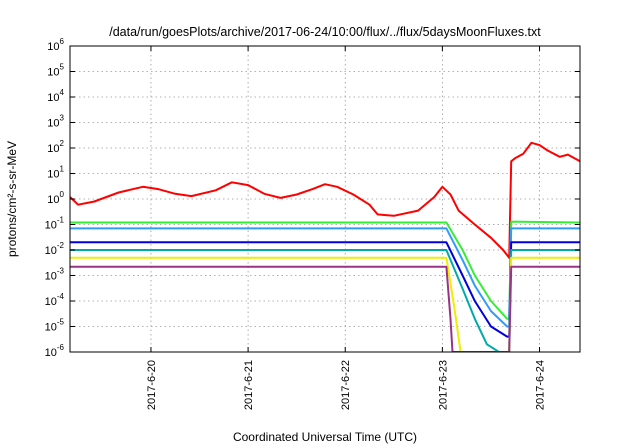 The width and height of the screenshot is (640, 448). What do you see at coordinates (55, 45) in the screenshot?
I see `y-tick-label: 10⁶` at bounding box center [55, 45].